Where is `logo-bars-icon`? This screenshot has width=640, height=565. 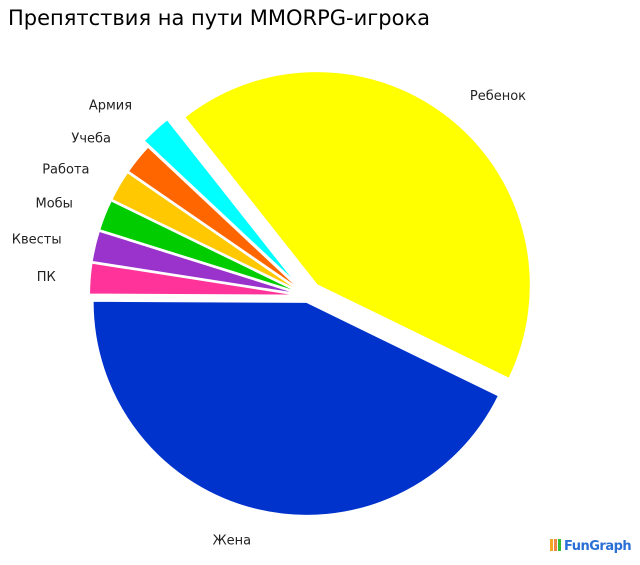 logo-bars-icon is located at coordinates (556, 545).